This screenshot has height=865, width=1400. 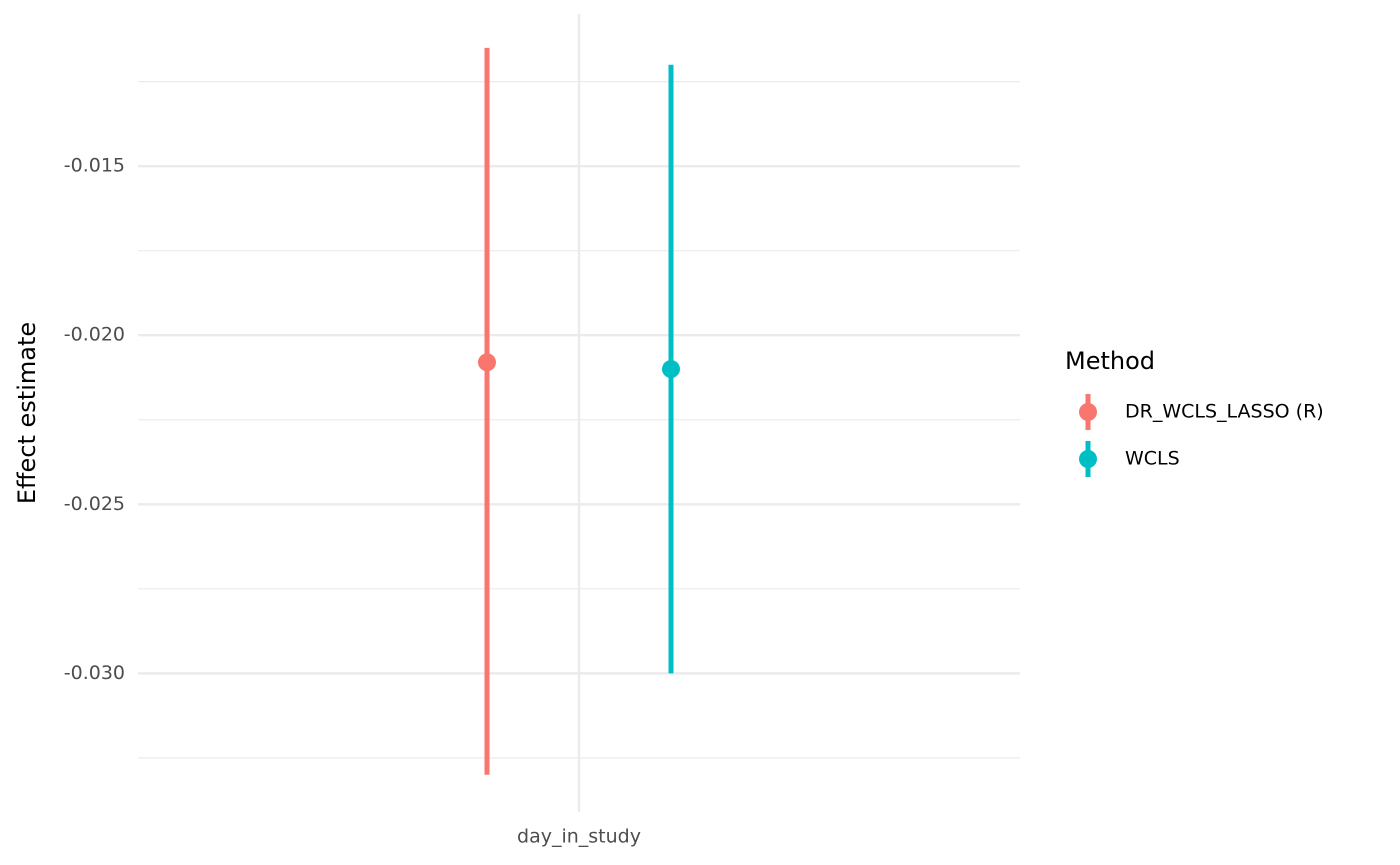 What do you see at coordinates (94, 166) in the screenshot?
I see `y-tick-label: -0.015` at bounding box center [94, 166].